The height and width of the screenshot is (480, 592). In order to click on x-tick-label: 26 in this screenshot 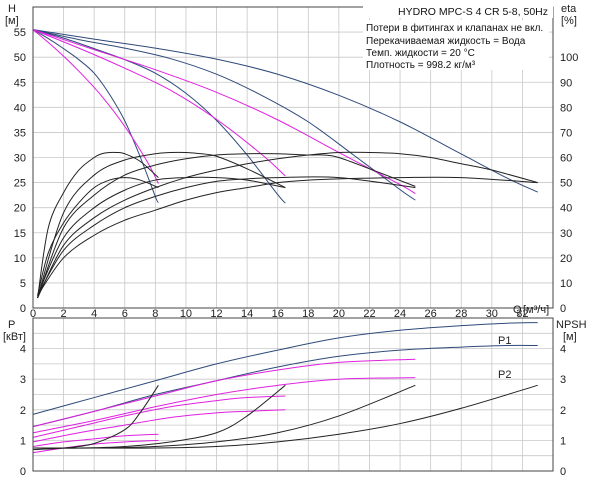, I will do `click(431, 314)`.